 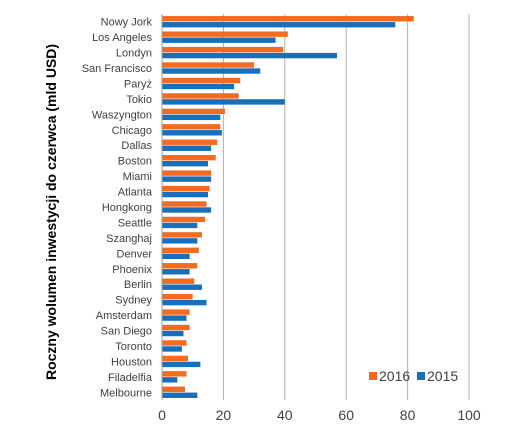 What do you see at coordinates (131, 362) in the screenshot?
I see `category-label: Houston` at bounding box center [131, 362].